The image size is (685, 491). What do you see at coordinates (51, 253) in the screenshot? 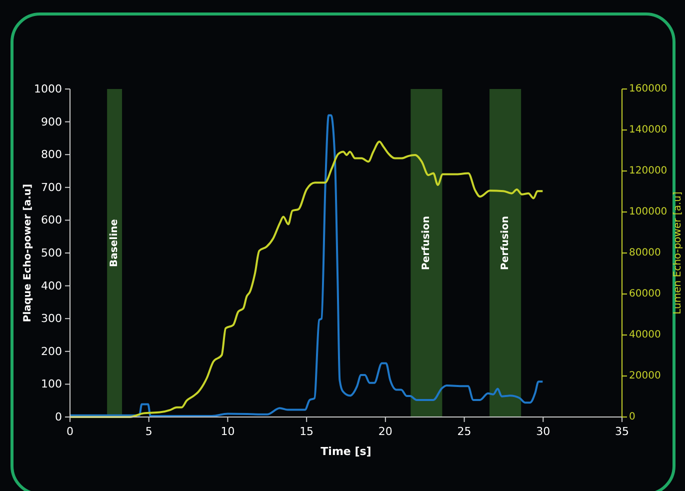
I see `y-tick-label: 500` at bounding box center [51, 253].